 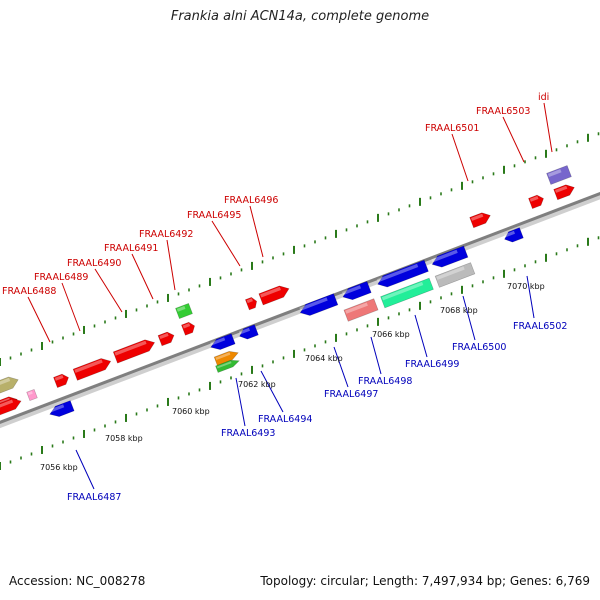 I want to click on kbp-scale-label: 7070 kbp, so click(x=526, y=286).